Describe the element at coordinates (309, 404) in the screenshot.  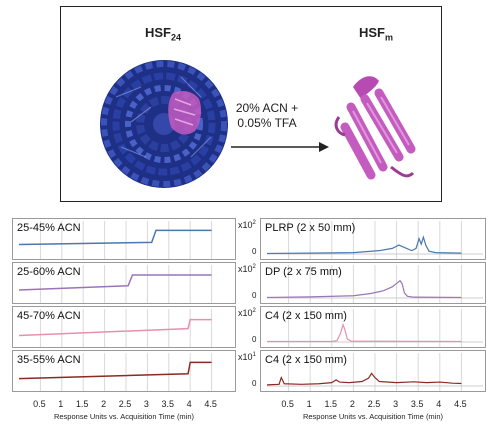
I see `right-axis-tick-label: 1` at that location.